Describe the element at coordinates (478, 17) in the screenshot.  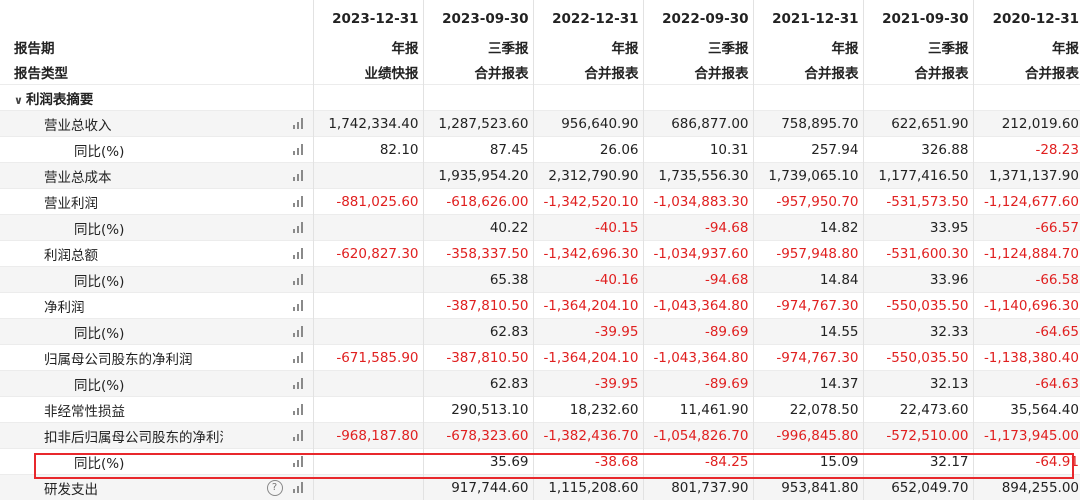
I see `header-dates-cell: 2023-09-30` at that location.